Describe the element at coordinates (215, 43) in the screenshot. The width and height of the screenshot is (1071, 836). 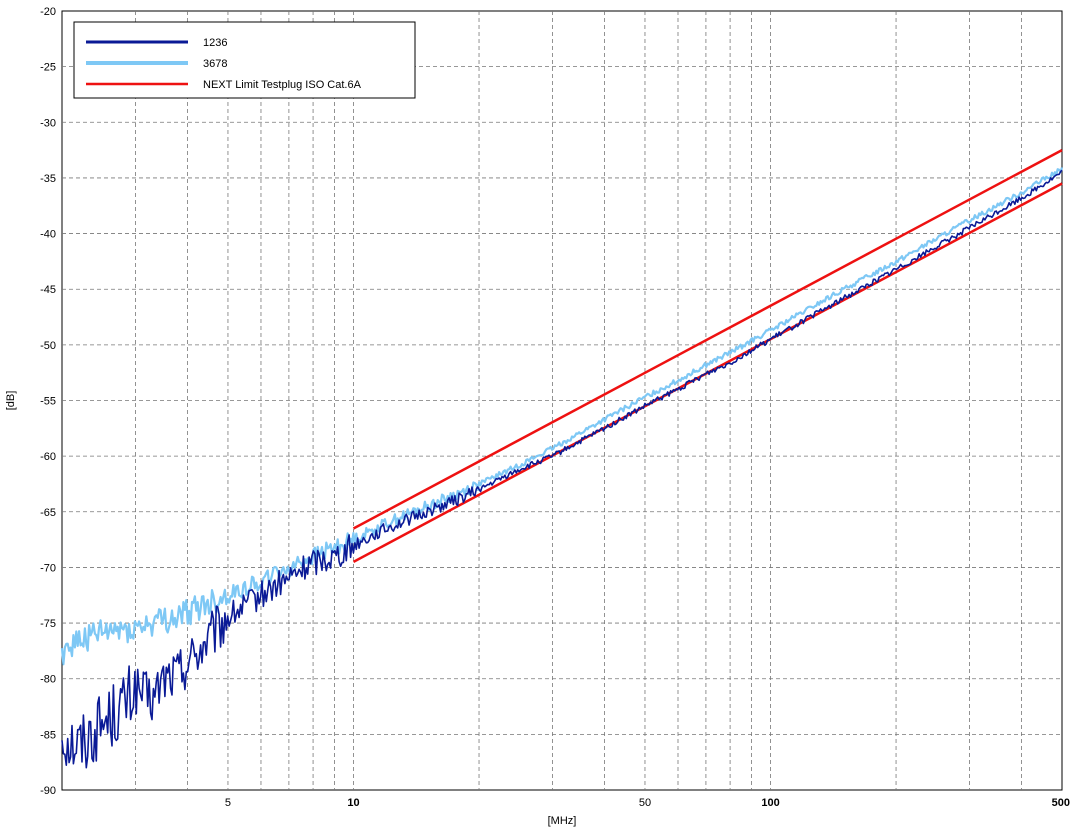
I see `legend-label-1236: 1236` at that location.